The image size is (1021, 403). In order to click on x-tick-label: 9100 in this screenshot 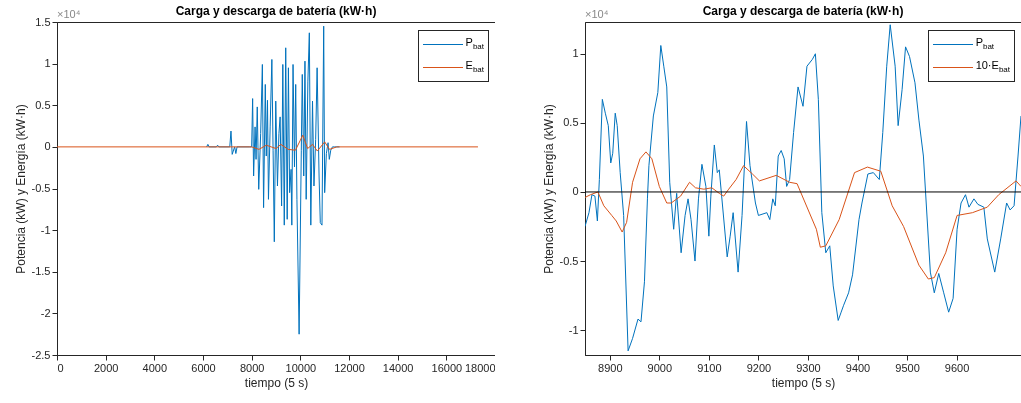, I will do `click(709, 367)`.